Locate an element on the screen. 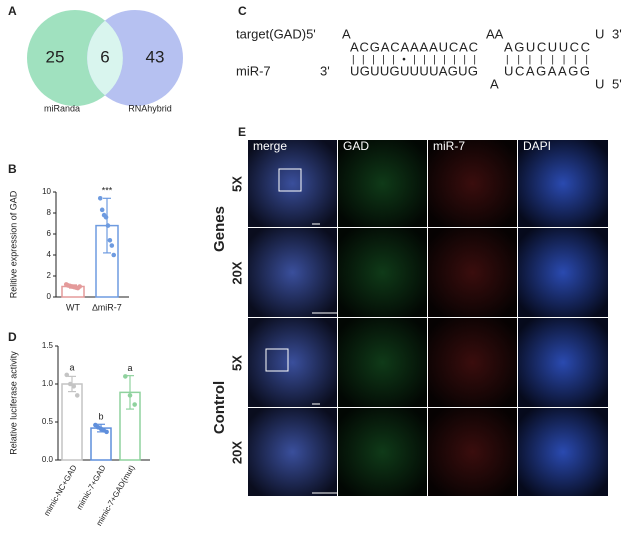 The width and height of the screenshot is (634, 553). column-header: miR-7 is located at coordinates (449, 146).